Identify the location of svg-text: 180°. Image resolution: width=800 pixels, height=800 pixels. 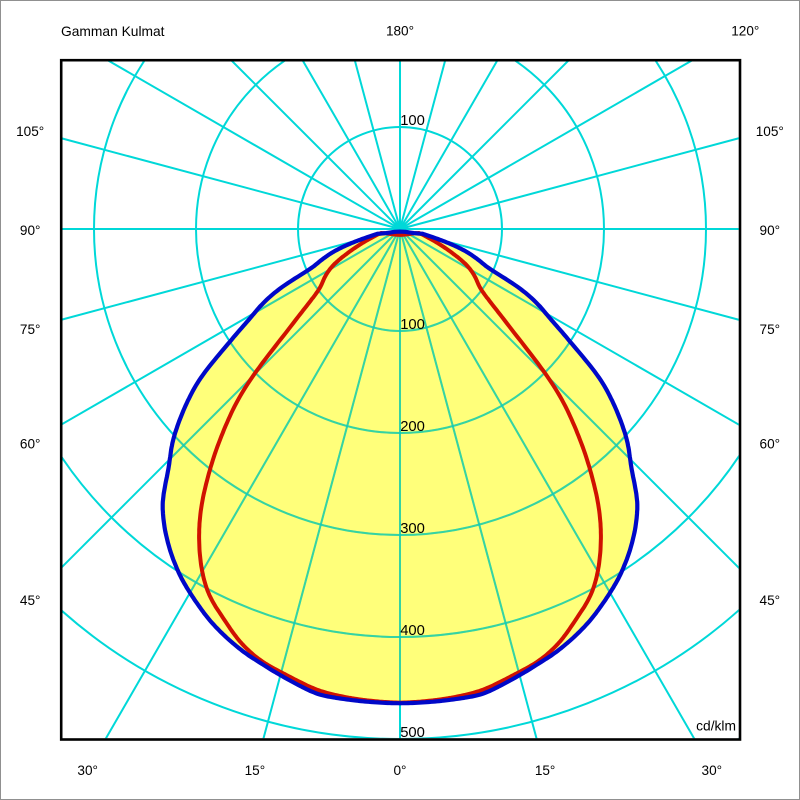
(400, 30).